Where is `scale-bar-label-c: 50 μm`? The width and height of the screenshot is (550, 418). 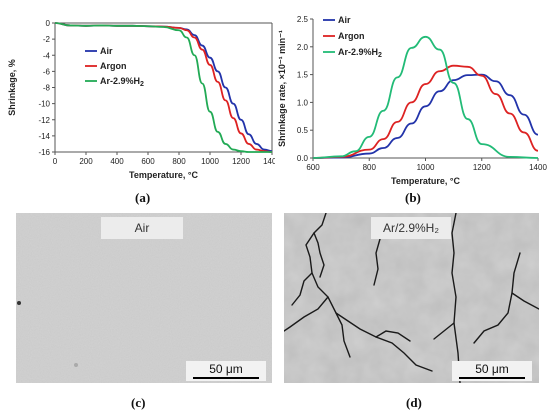
scale-bar-label-c: 50 μm is located at coordinates (226, 369).